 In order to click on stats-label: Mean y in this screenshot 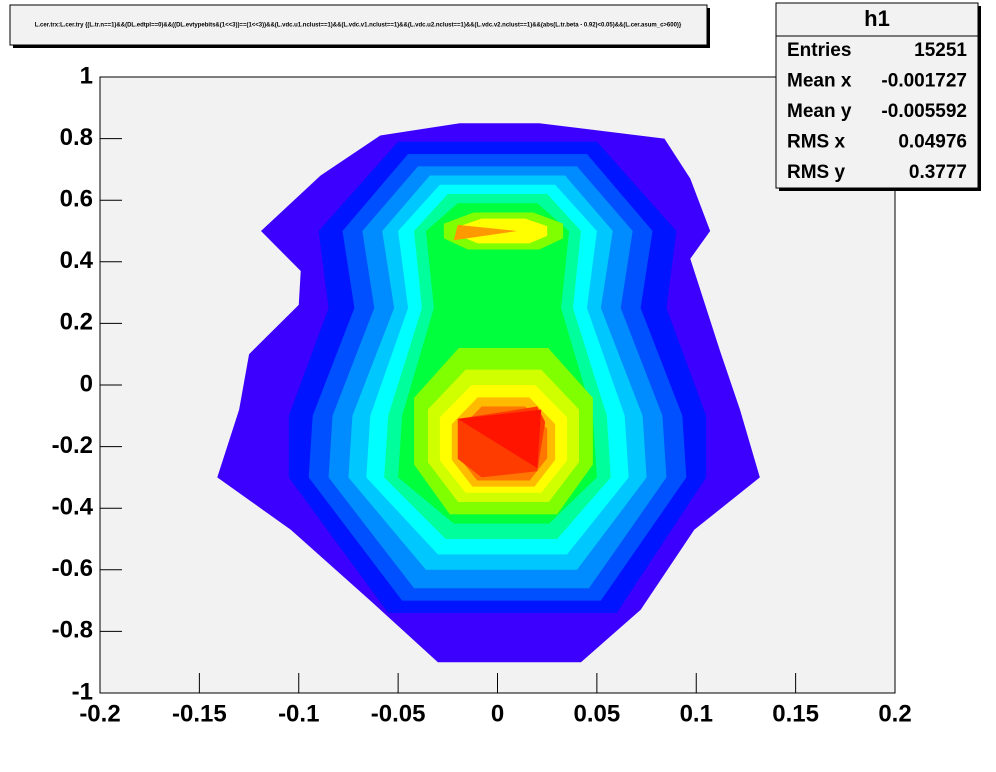, I will do `click(819, 111)`.